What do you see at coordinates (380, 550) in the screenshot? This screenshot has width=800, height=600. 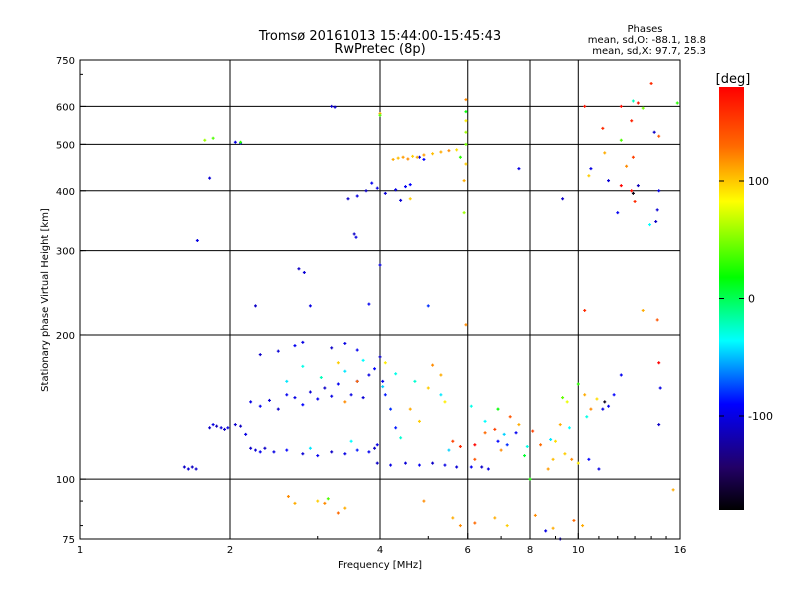 I see `x-tick-label: 4` at bounding box center [380, 550].